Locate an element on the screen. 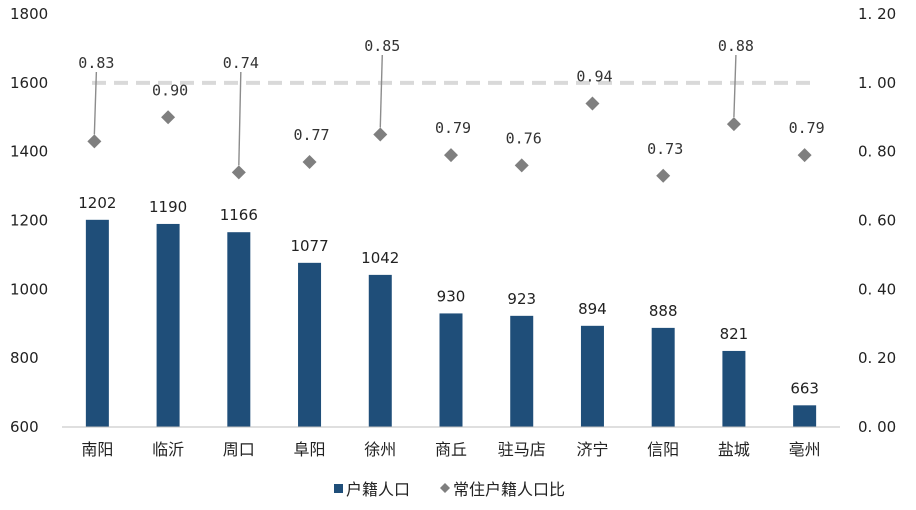 The width and height of the screenshot is (916, 510). y-left-tick-label: 1200 is located at coordinates (29, 221).